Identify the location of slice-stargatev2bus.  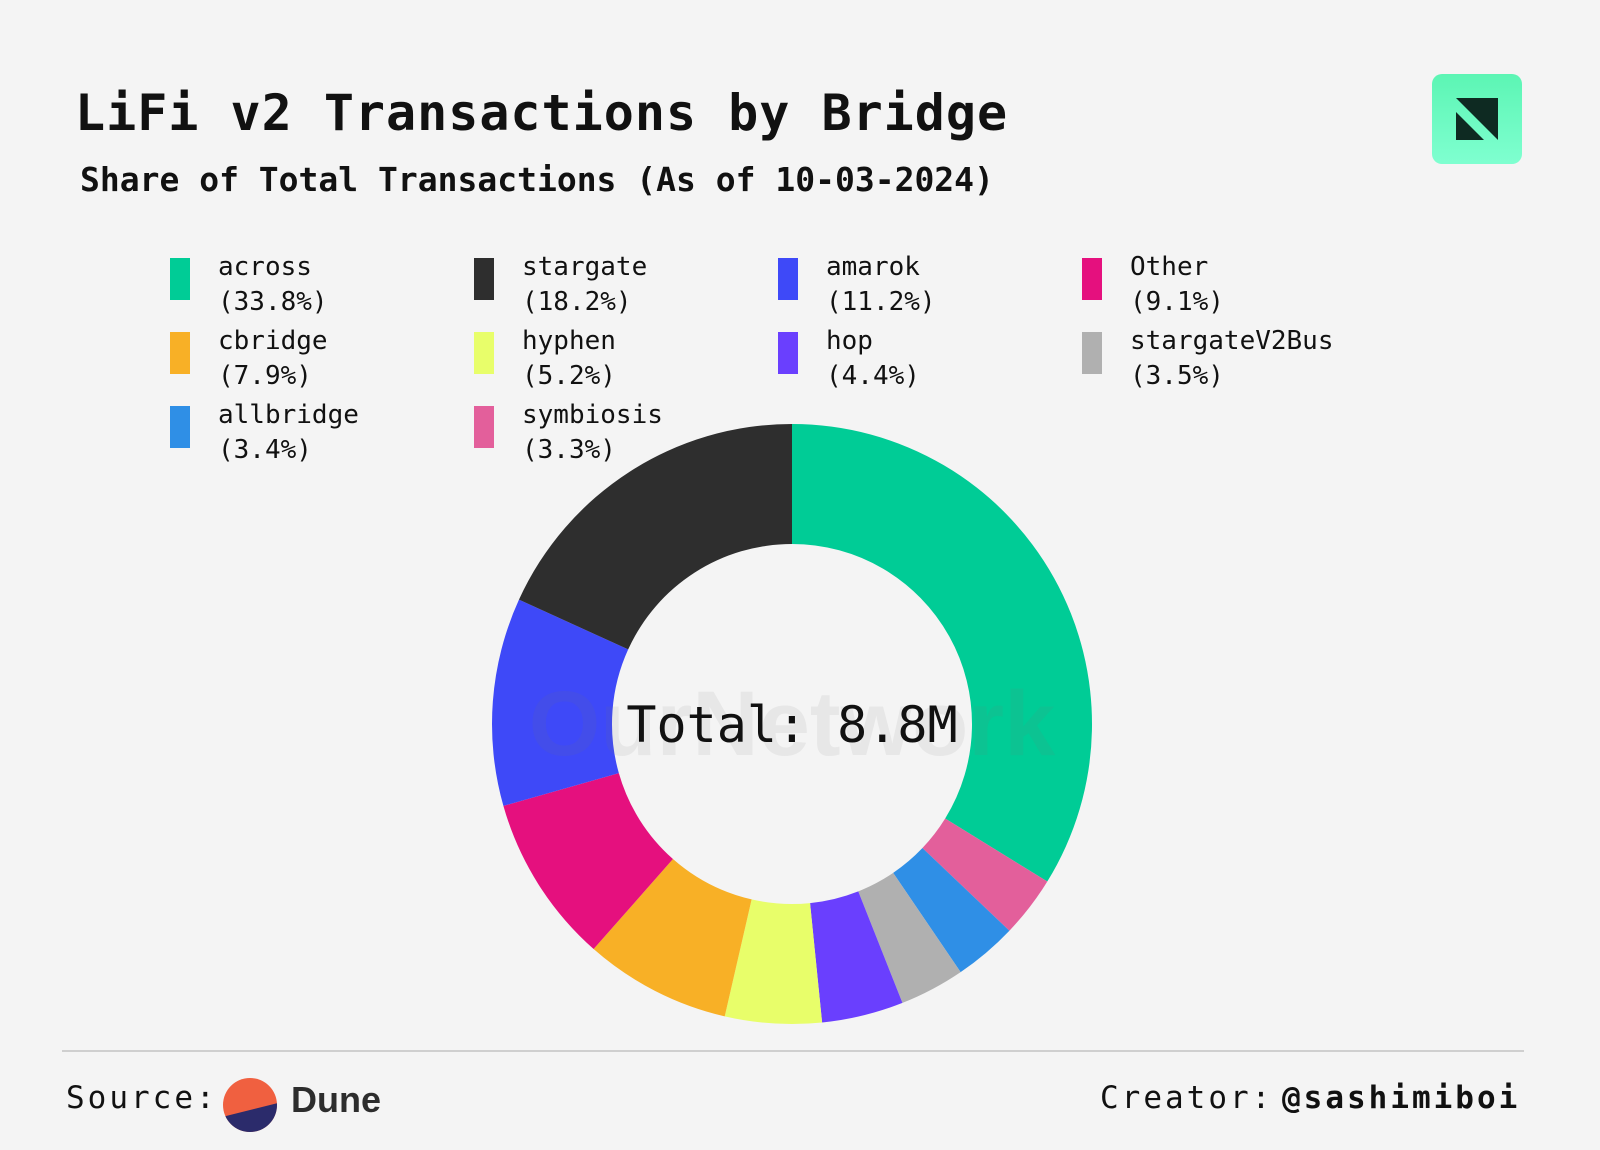
(909, 937).